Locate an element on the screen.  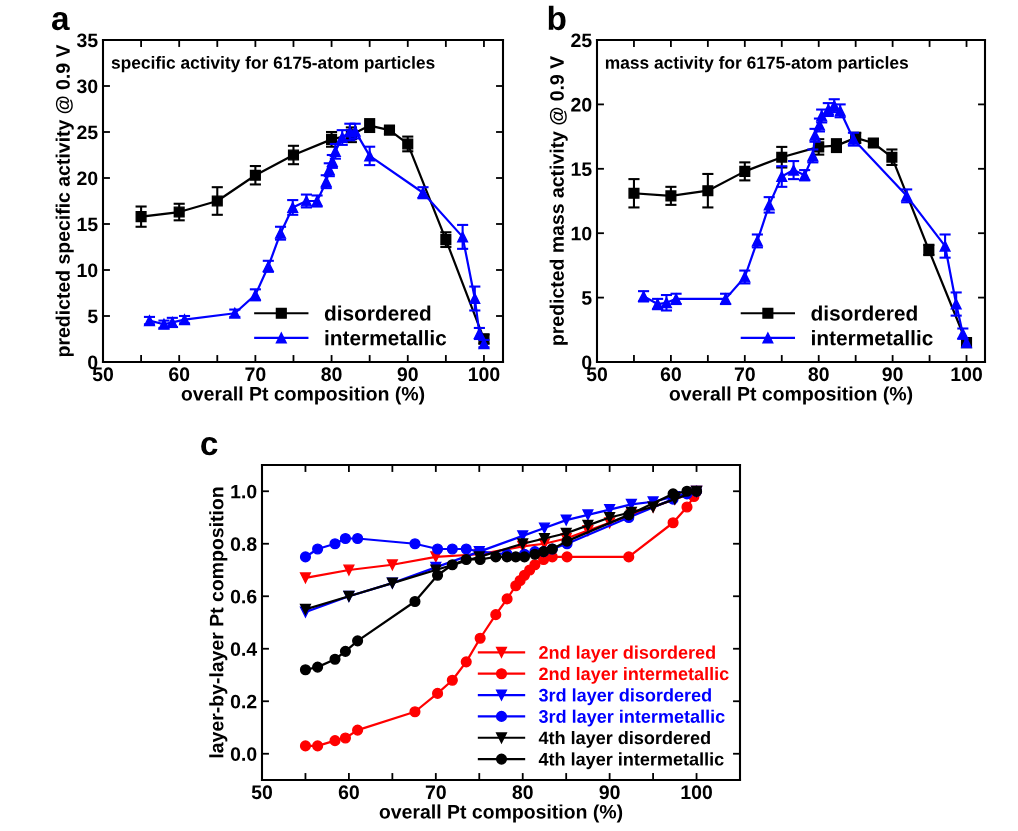
text: mass activity for 6175-atom particles is located at coordinates (757, 64).